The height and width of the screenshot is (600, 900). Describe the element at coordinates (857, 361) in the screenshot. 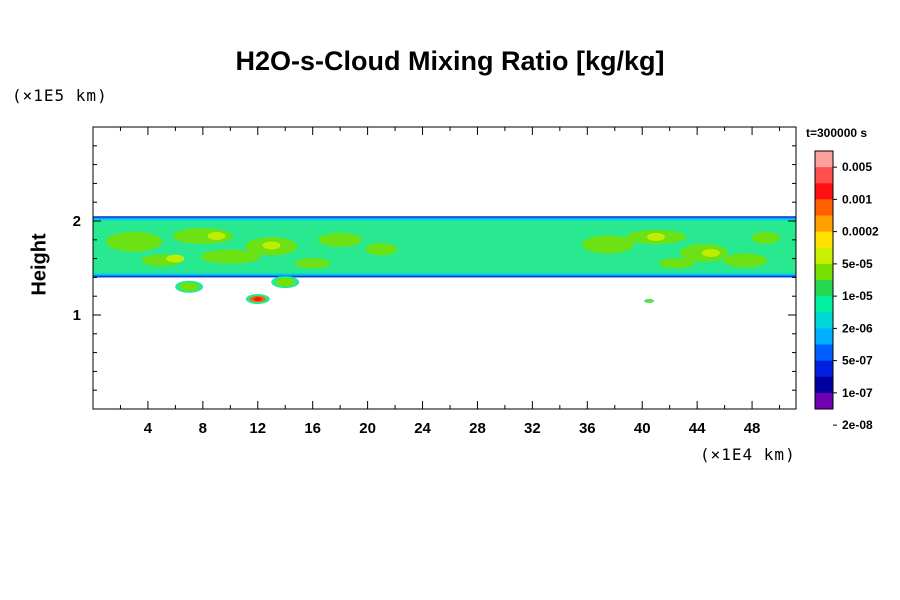

I see `colorbar-label: 5e-07` at that location.